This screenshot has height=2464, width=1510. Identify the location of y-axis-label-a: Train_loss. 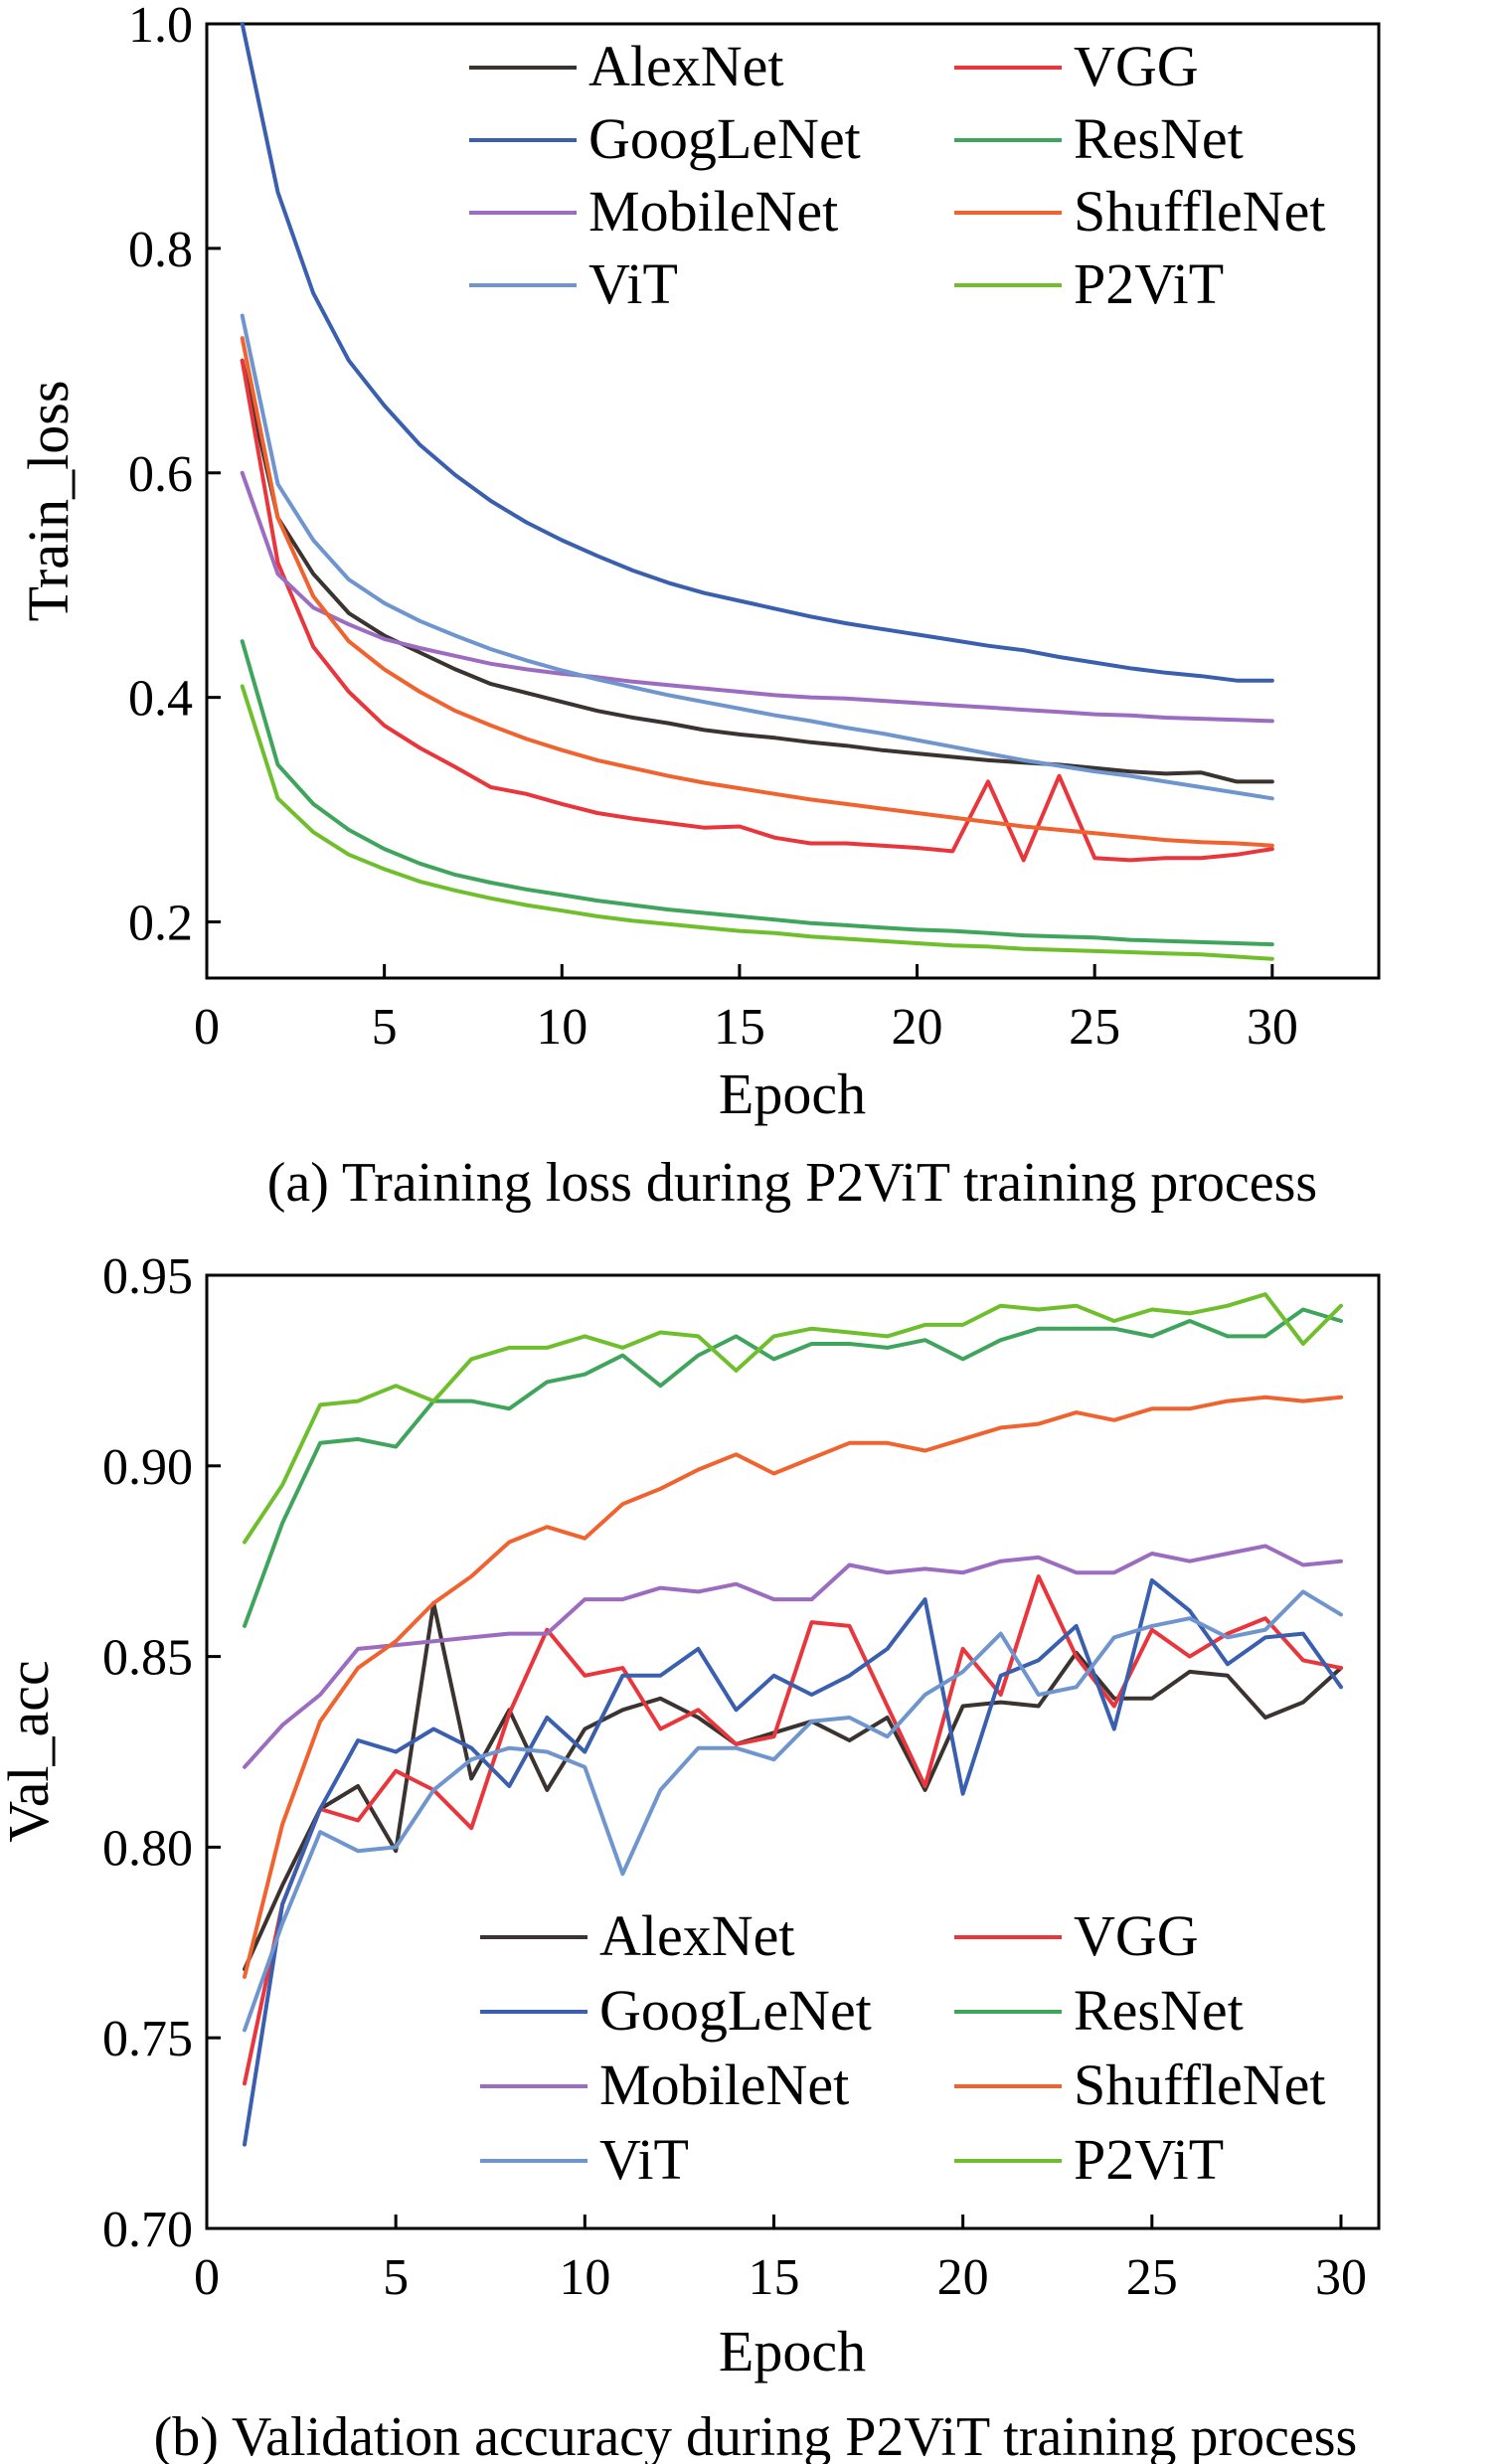
(48, 502).